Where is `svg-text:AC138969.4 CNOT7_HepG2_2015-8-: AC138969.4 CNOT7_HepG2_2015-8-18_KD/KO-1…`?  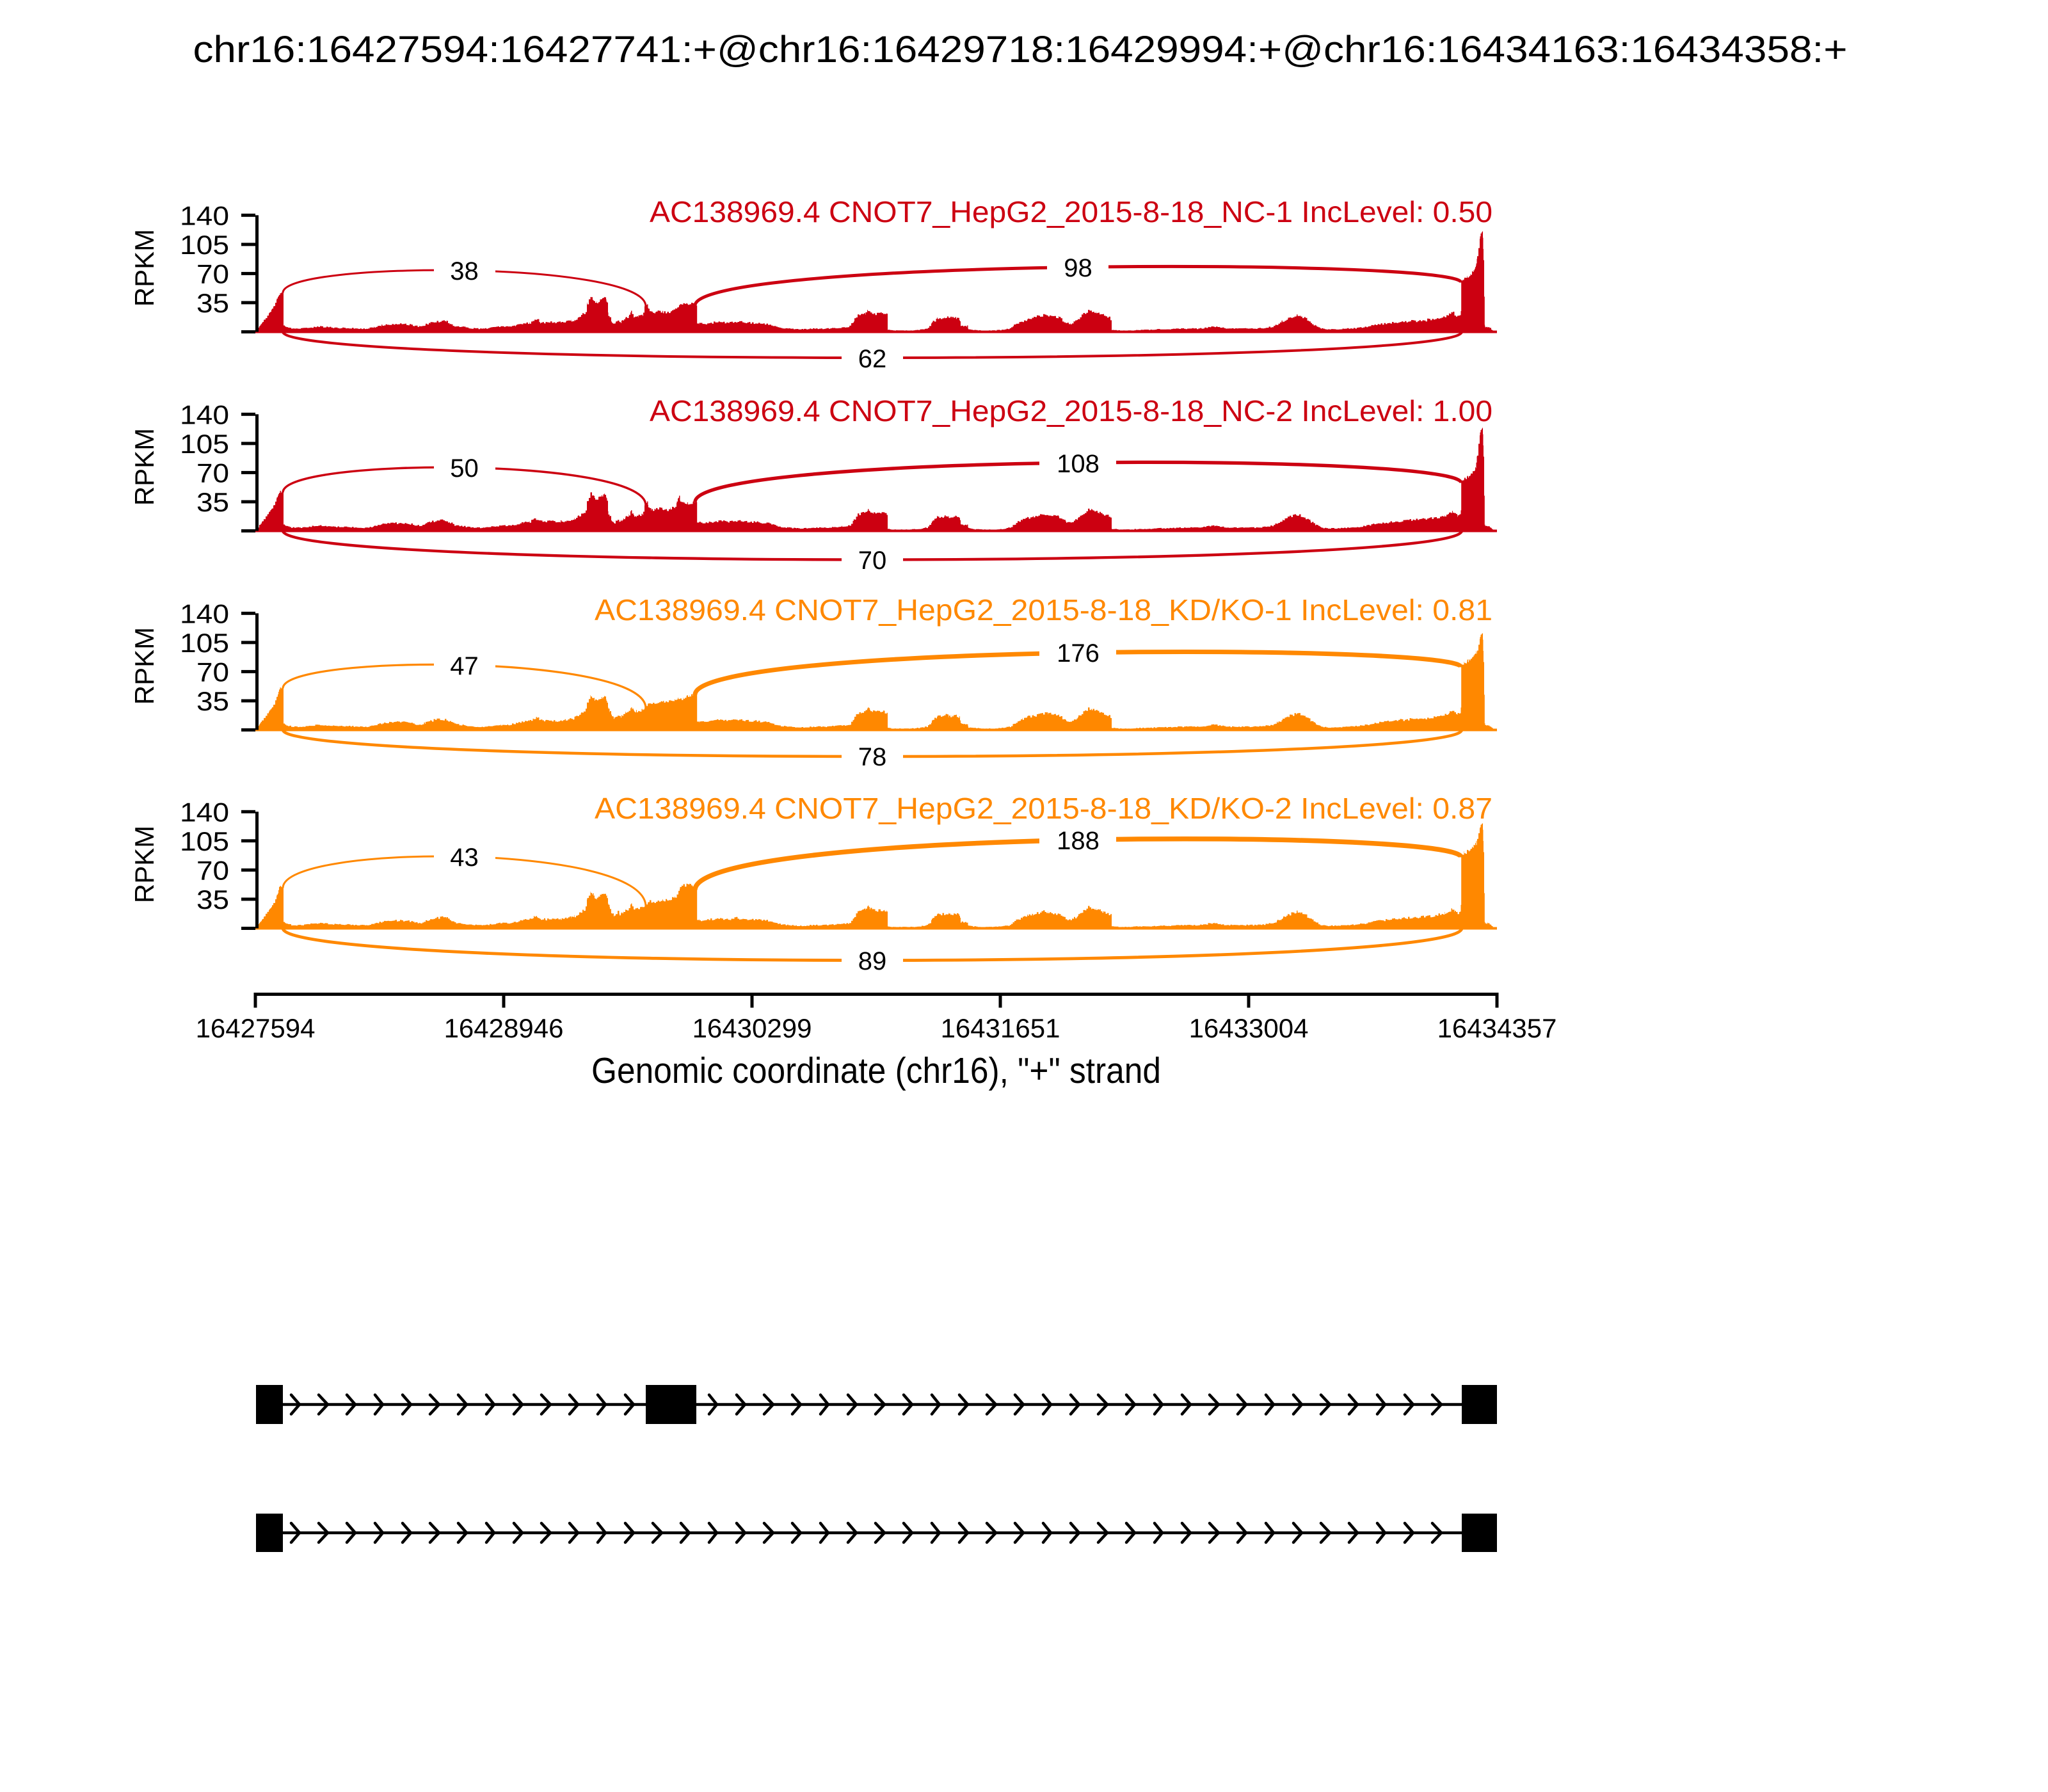 svg-text:AC138969.4 CNOT7_HepG2_2015-8-: AC138969.4 CNOT7_HepG2_2015-8-18_KD/KO-1… is located at coordinates (1043, 610).